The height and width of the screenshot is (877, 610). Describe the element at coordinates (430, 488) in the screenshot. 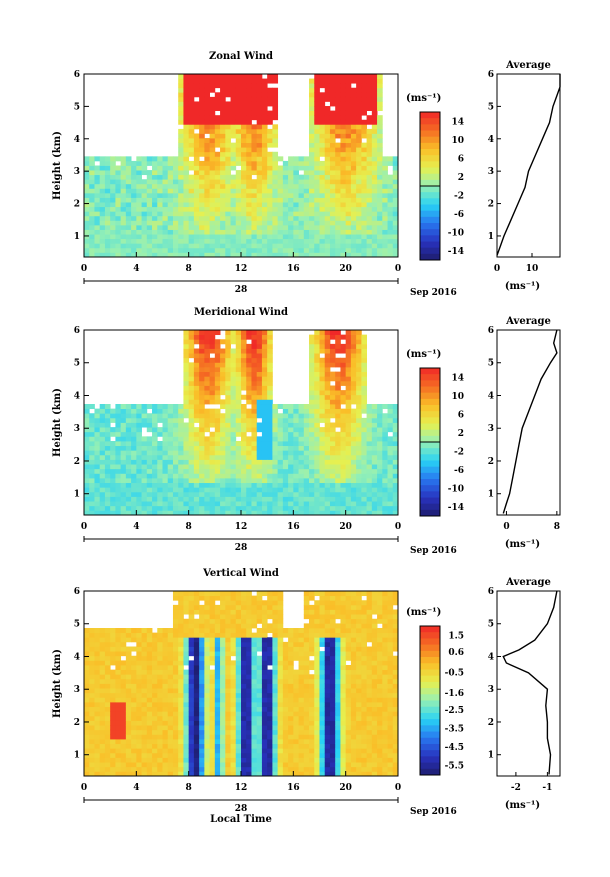

I see `colorbar-segment` at that location.